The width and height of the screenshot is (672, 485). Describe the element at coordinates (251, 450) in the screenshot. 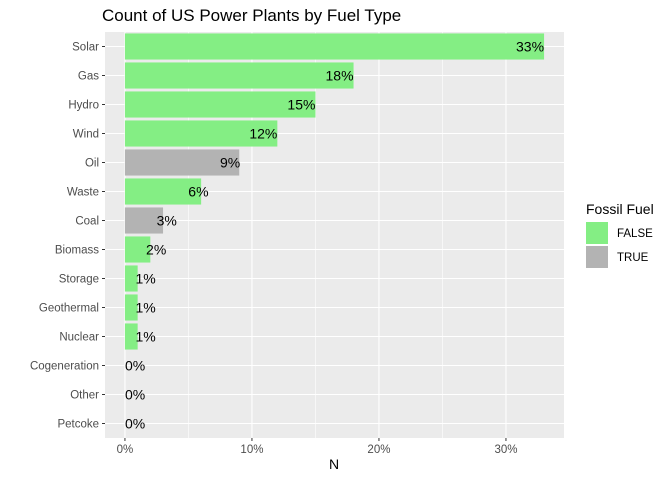

I see `x-tick-label: 10%` at that location.